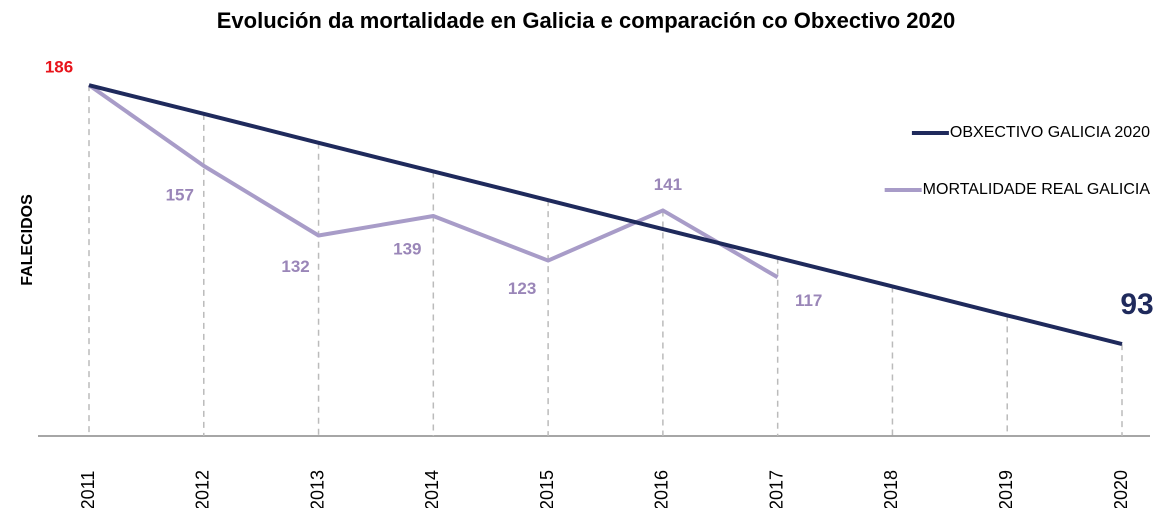 Image resolution: width=1173 pixels, height=508 pixels. What do you see at coordinates (891, 489) in the screenshot?
I see `x-tick-label: 2018` at bounding box center [891, 489].